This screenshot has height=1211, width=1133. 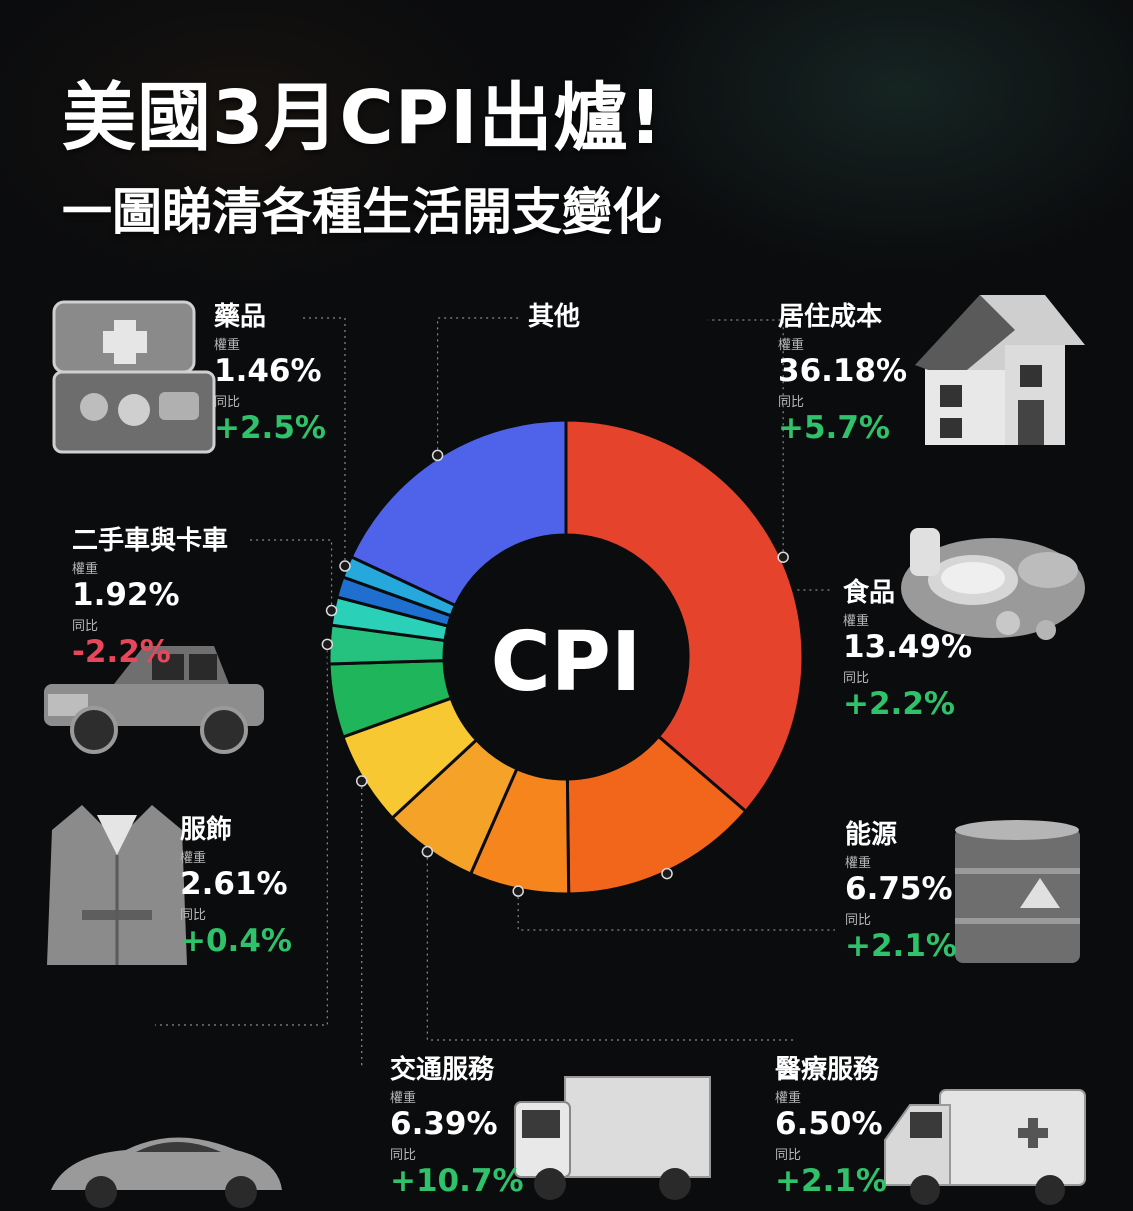 What do you see at coordinates (154, 700) in the screenshot?
I see `pickup-truck-icon` at bounding box center [154, 700].